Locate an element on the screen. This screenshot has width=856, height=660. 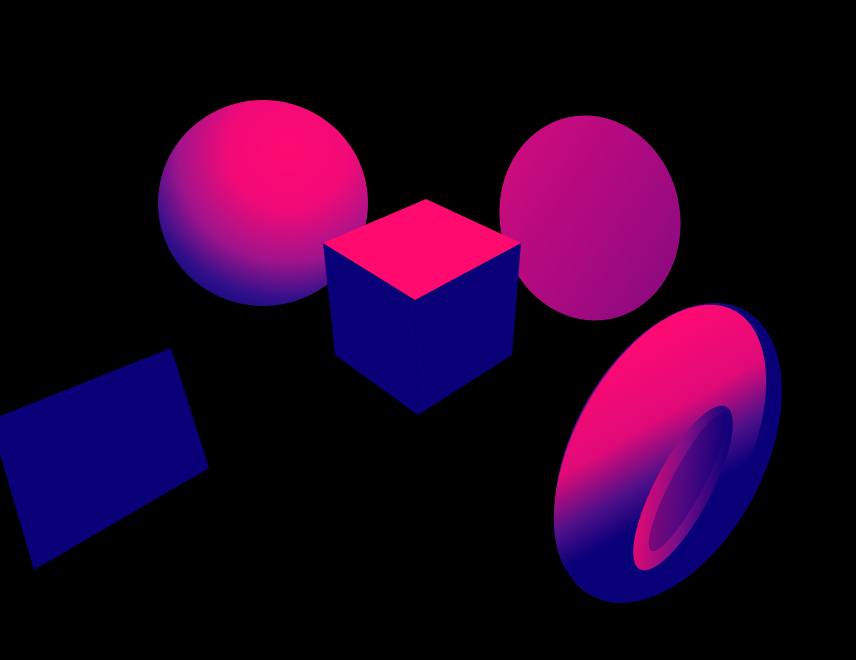
cube-object is located at coordinates (422, 307).